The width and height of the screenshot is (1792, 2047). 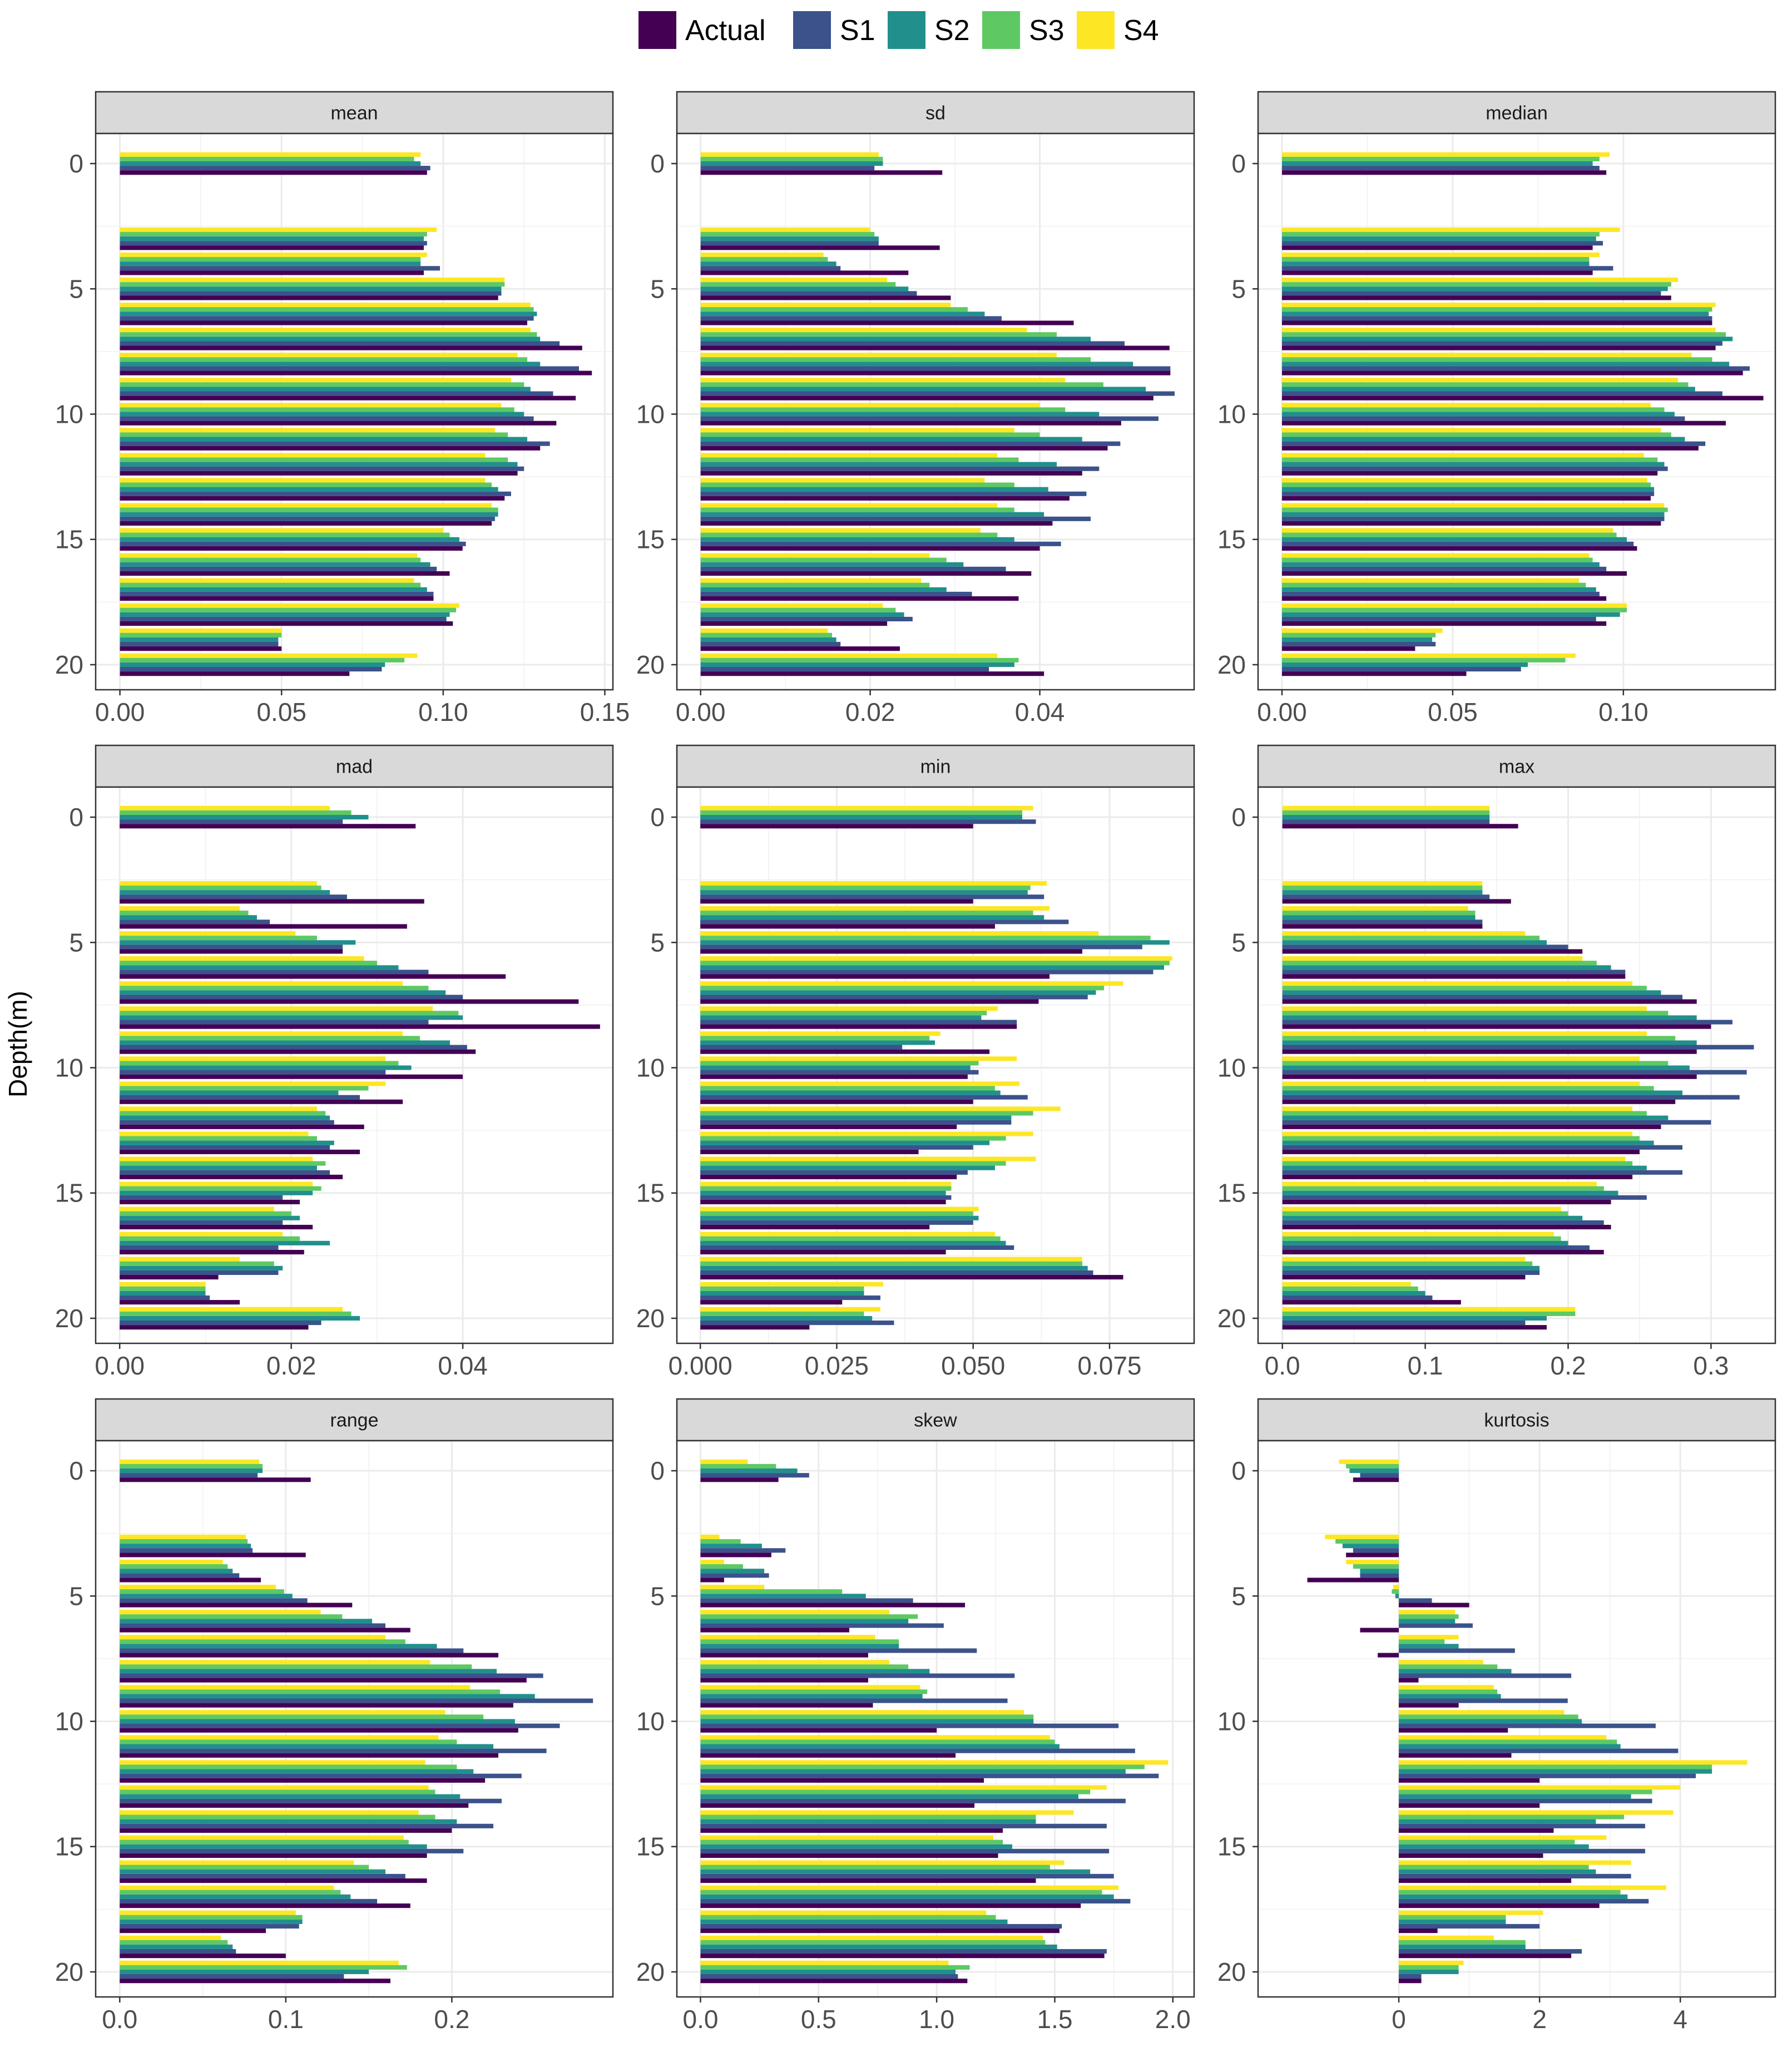 I want to click on y-tick-label: 5, so click(x=657, y=942).